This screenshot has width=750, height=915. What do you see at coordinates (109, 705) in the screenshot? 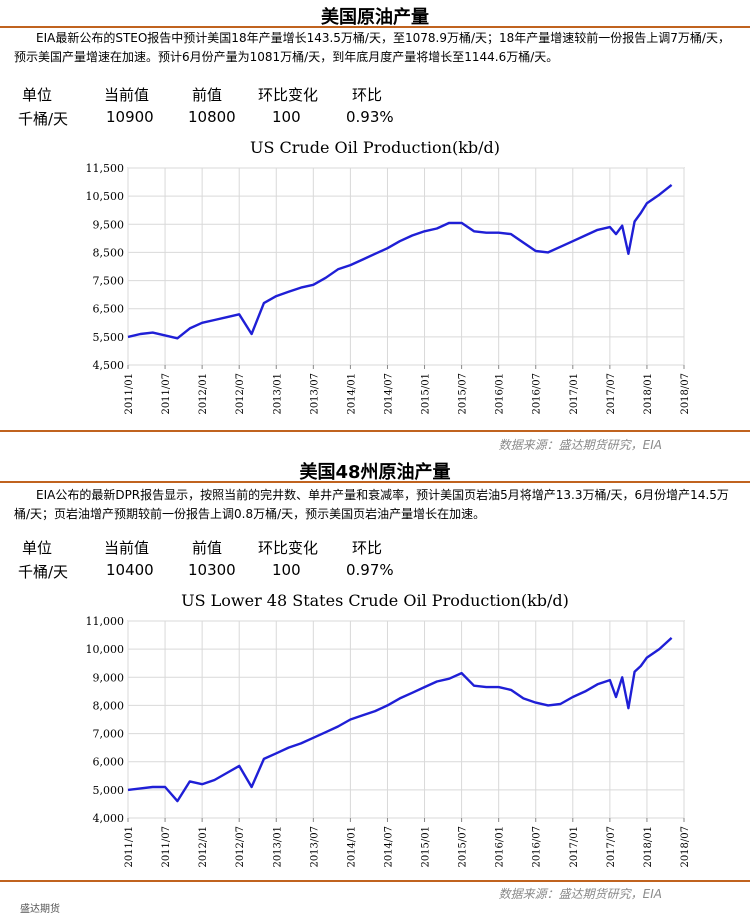
I see `y-tick-label: 8,000` at bounding box center [109, 705].